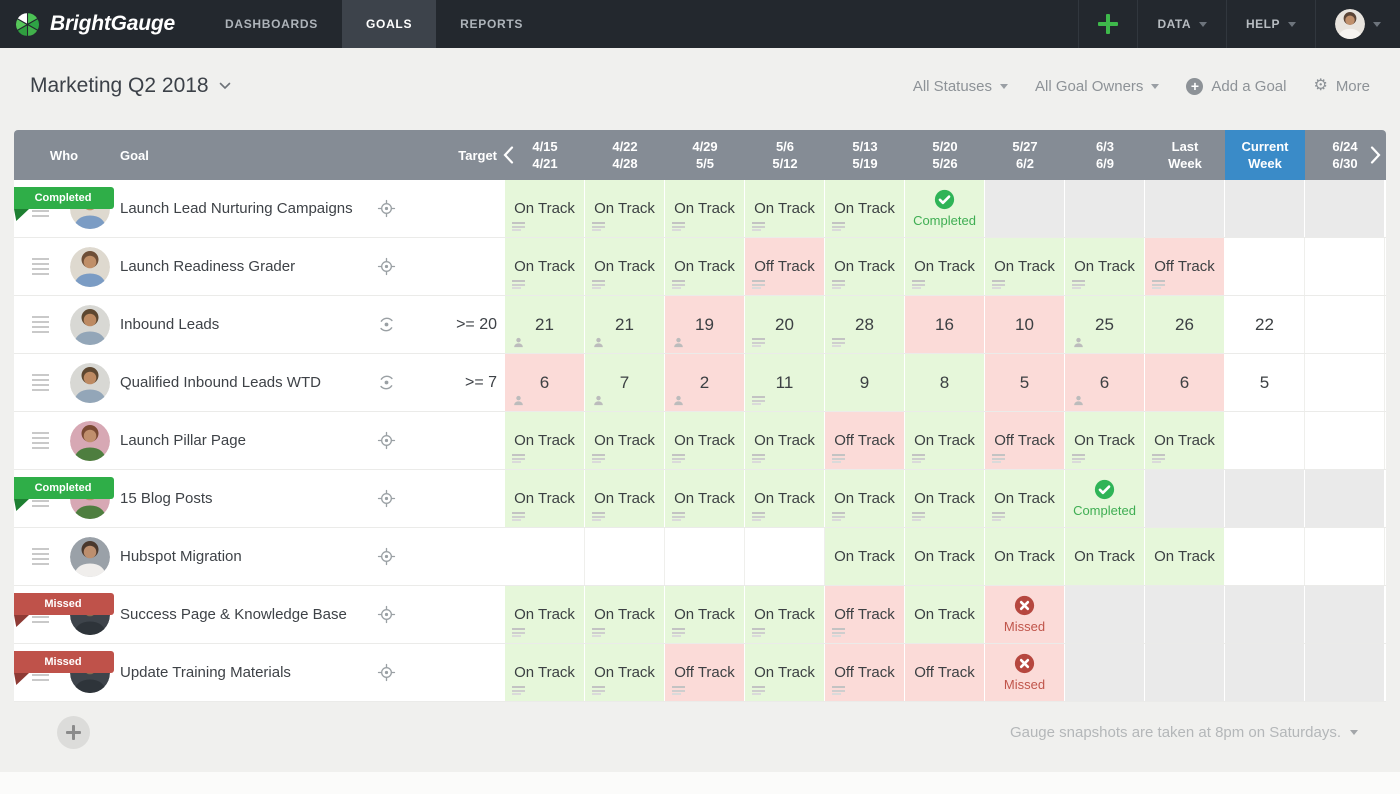 This screenshot has height=794, width=1400. I want to click on more-button: ⚙ More, so click(1341, 86).